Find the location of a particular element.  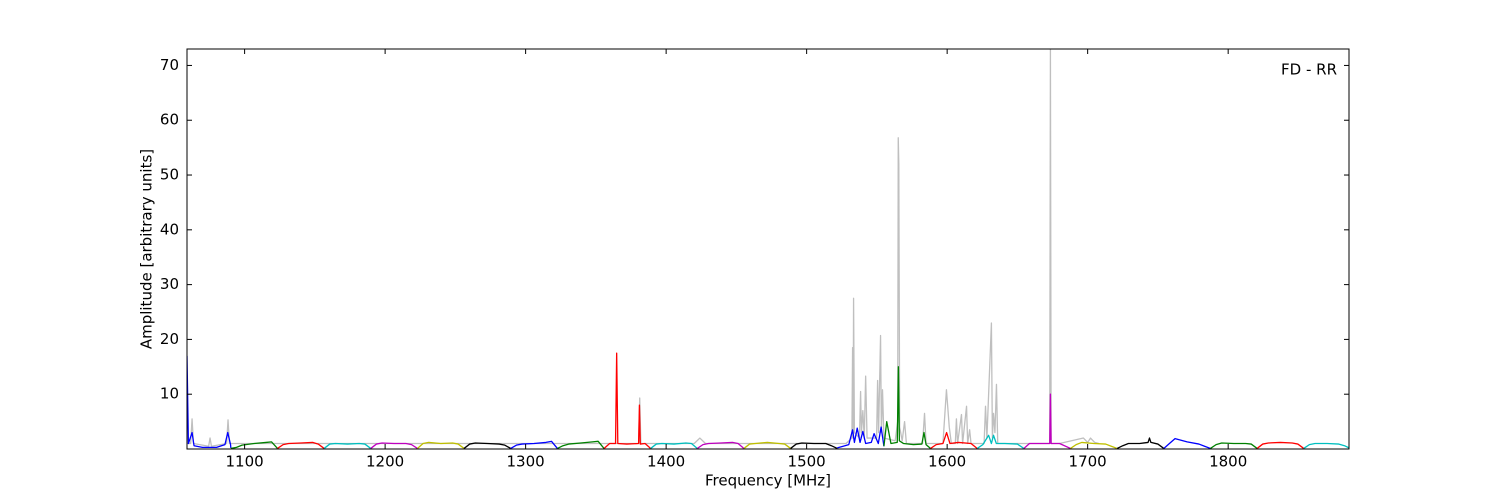

x-axis-label: Frequency [MHz] is located at coordinates (768, 481).